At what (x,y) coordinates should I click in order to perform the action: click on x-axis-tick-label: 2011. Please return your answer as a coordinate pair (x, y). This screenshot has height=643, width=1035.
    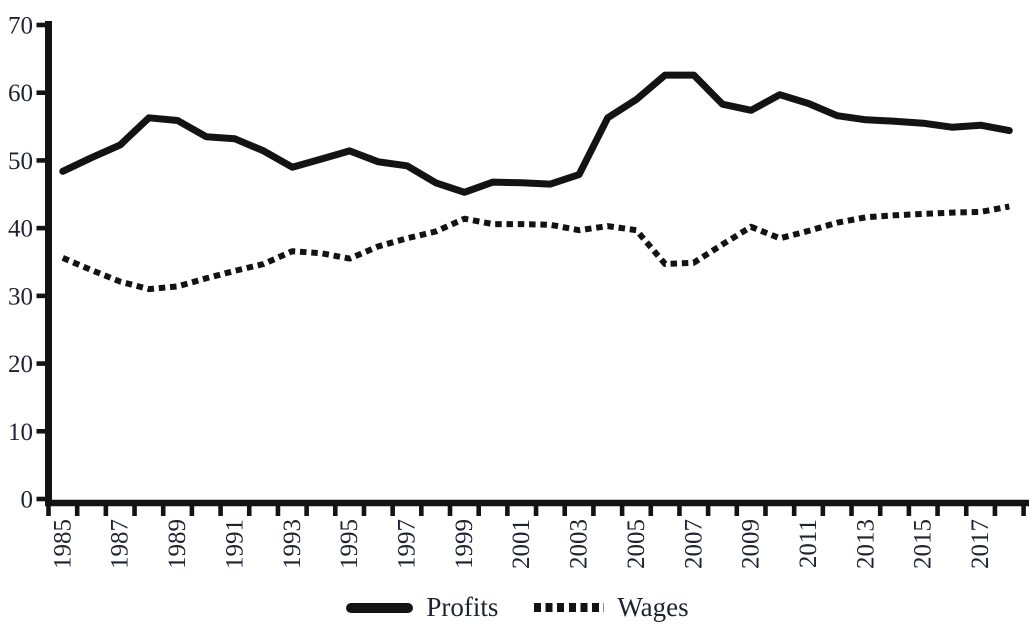
    Looking at the image, I should click on (808, 543).